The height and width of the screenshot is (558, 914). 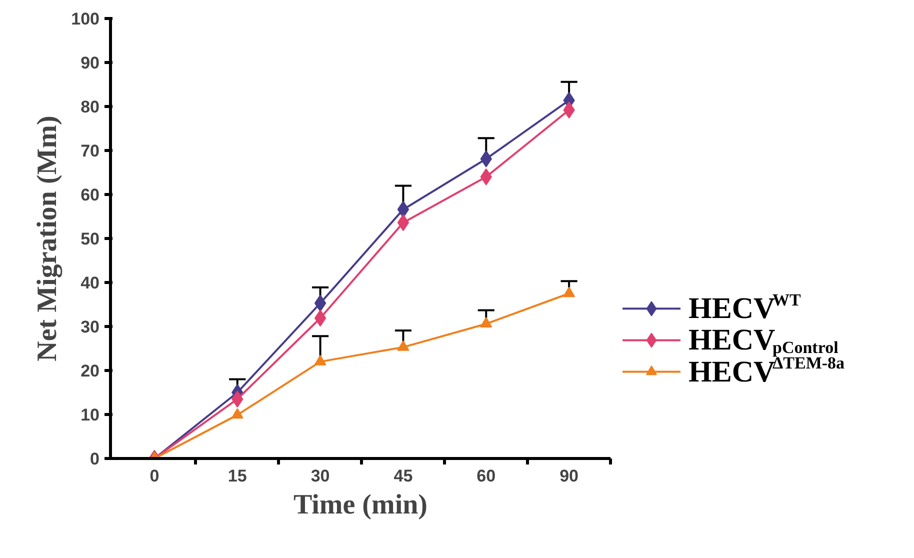 I want to click on y-tick-label: 80, so click(x=90, y=107).